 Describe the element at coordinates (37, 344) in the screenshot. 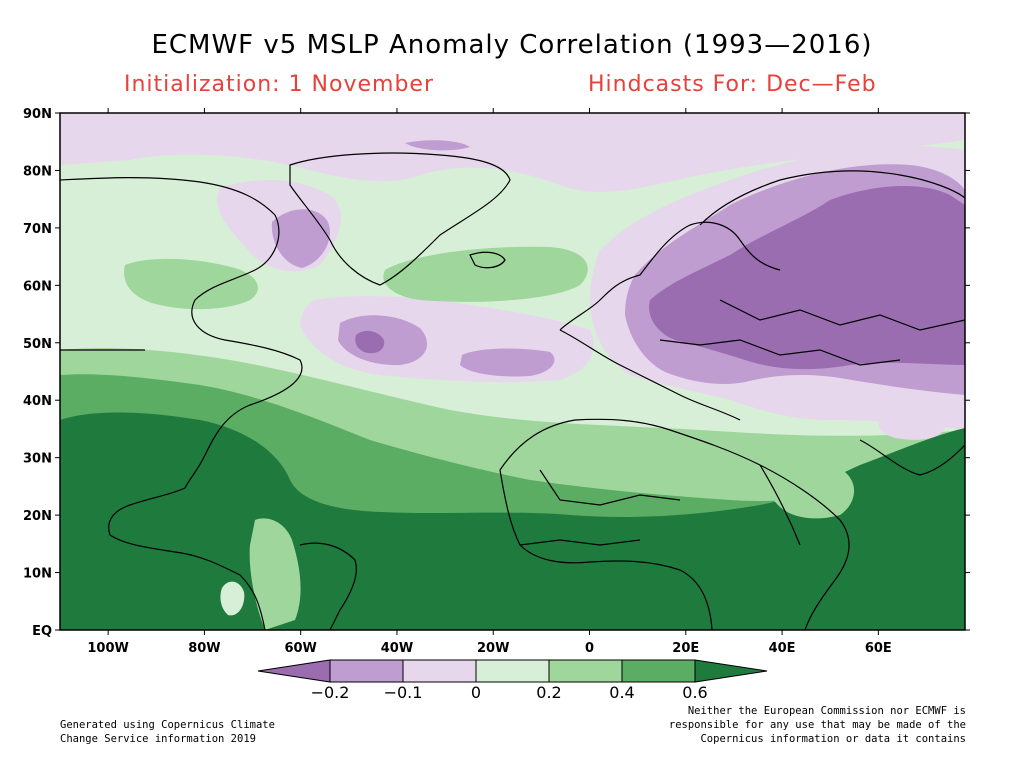

I see `lat-label: 50N` at that location.